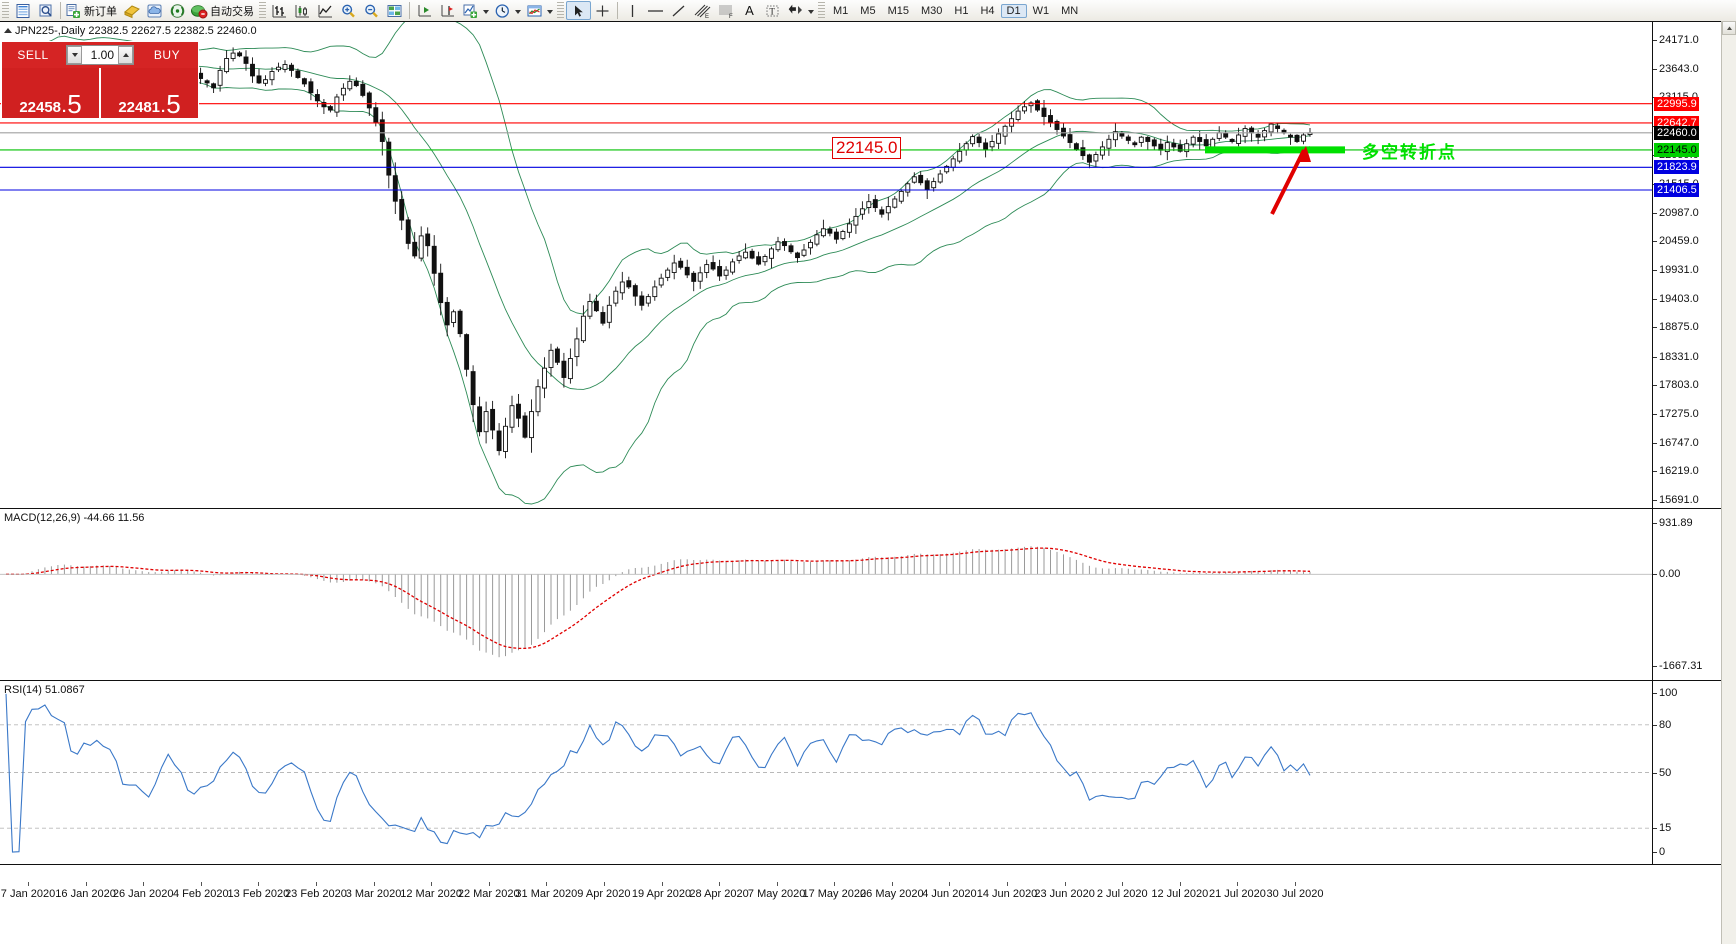 The height and width of the screenshot is (944, 1736). Describe the element at coordinates (302, 10) in the screenshot. I see `candlestick-chart-button` at that location.